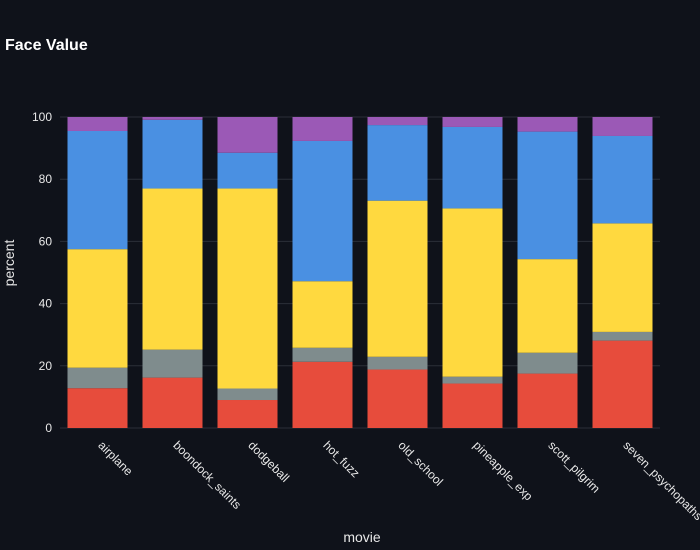 The width and height of the screenshot is (700, 550). I want to click on y-axis-label: percent, so click(9, 263).